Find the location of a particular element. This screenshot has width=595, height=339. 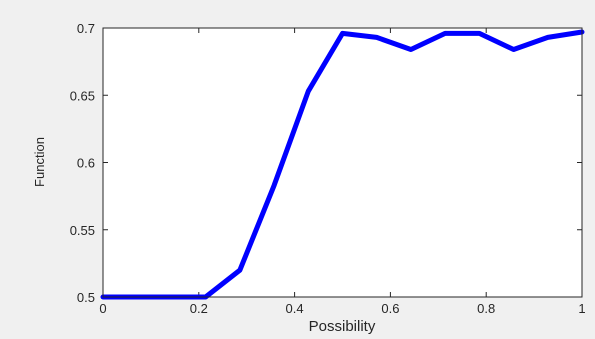

x-tick-label: 1 is located at coordinates (581, 308).